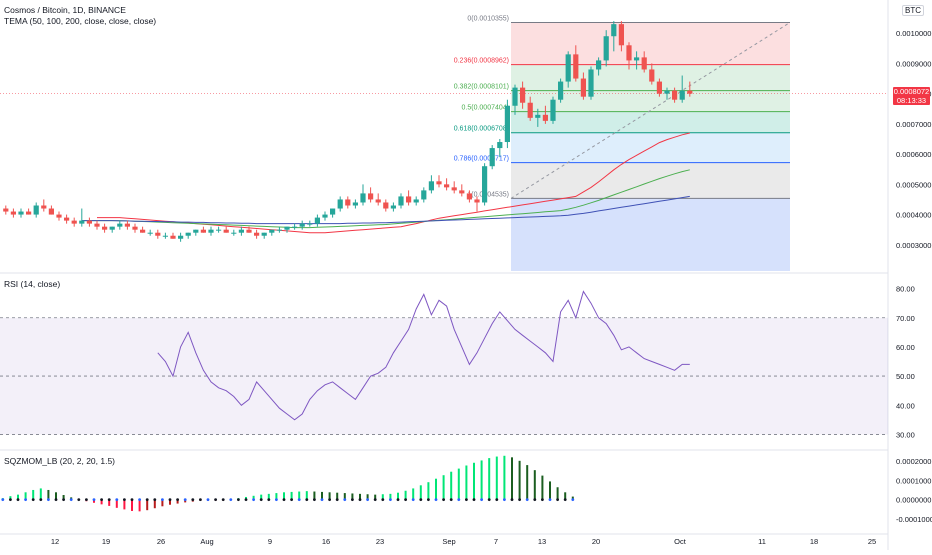  What do you see at coordinates (905, 289) in the screenshot?
I see `rsi-axis-label: 80.00` at bounding box center [905, 289].